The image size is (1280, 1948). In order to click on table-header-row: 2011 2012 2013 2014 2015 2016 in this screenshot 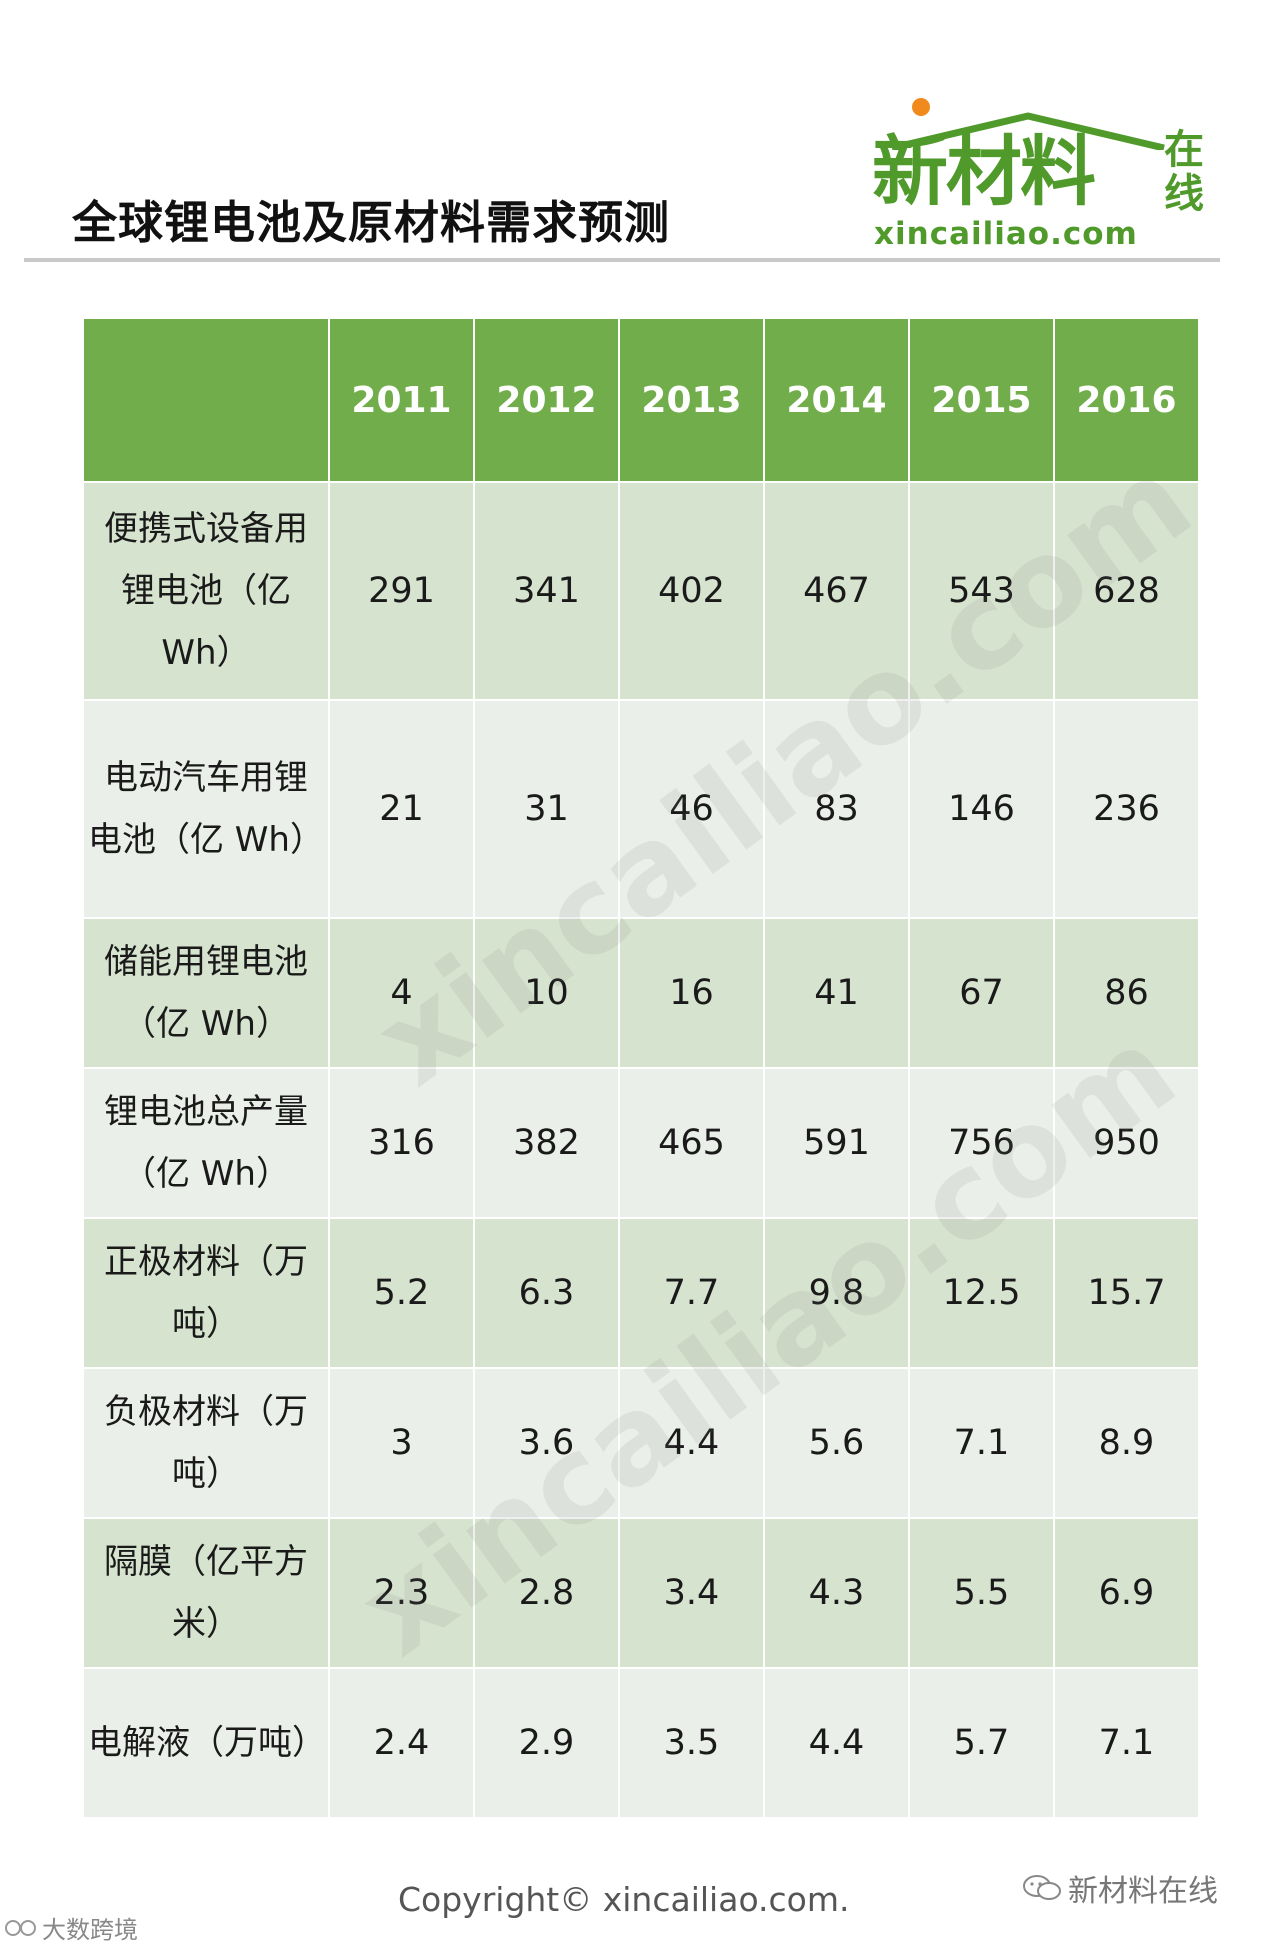, I will do `click(641, 400)`.